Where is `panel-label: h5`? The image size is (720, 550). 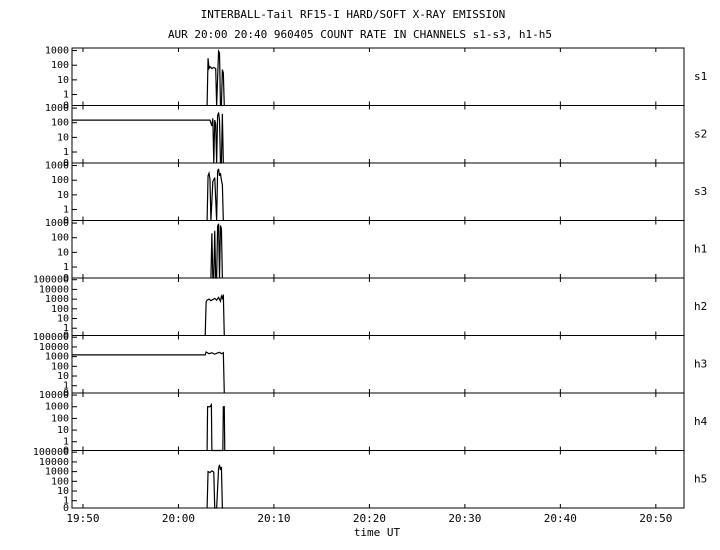 panel-label: h5 is located at coordinates (700, 478).